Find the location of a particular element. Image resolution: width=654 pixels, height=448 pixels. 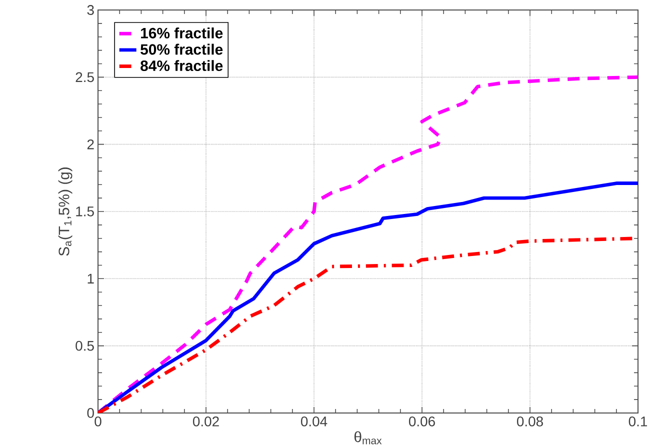

legend-label: 16% fractile is located at coordinates (182, 33).